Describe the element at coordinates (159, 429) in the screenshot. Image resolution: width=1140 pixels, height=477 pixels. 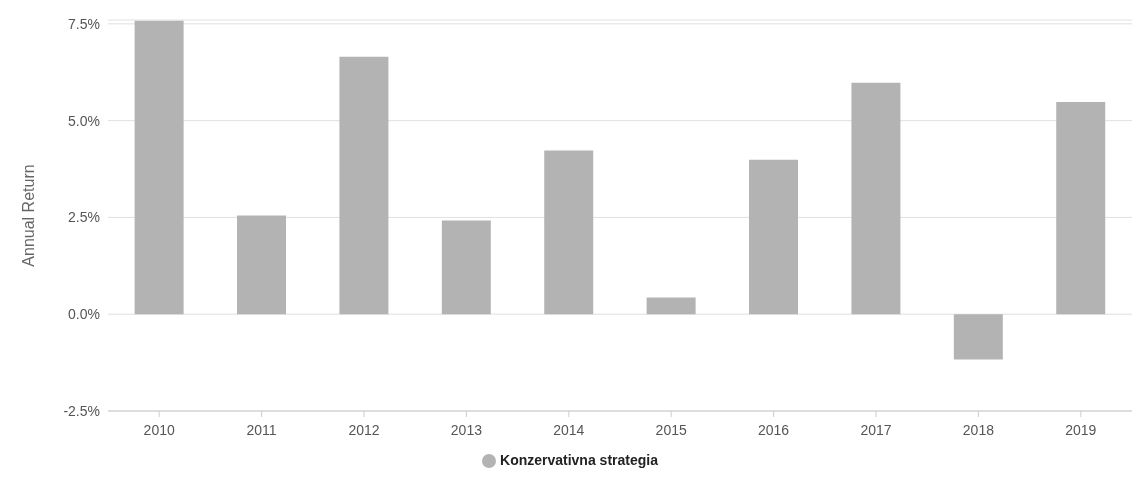
I see `x-tick-label: 2010` at that location.